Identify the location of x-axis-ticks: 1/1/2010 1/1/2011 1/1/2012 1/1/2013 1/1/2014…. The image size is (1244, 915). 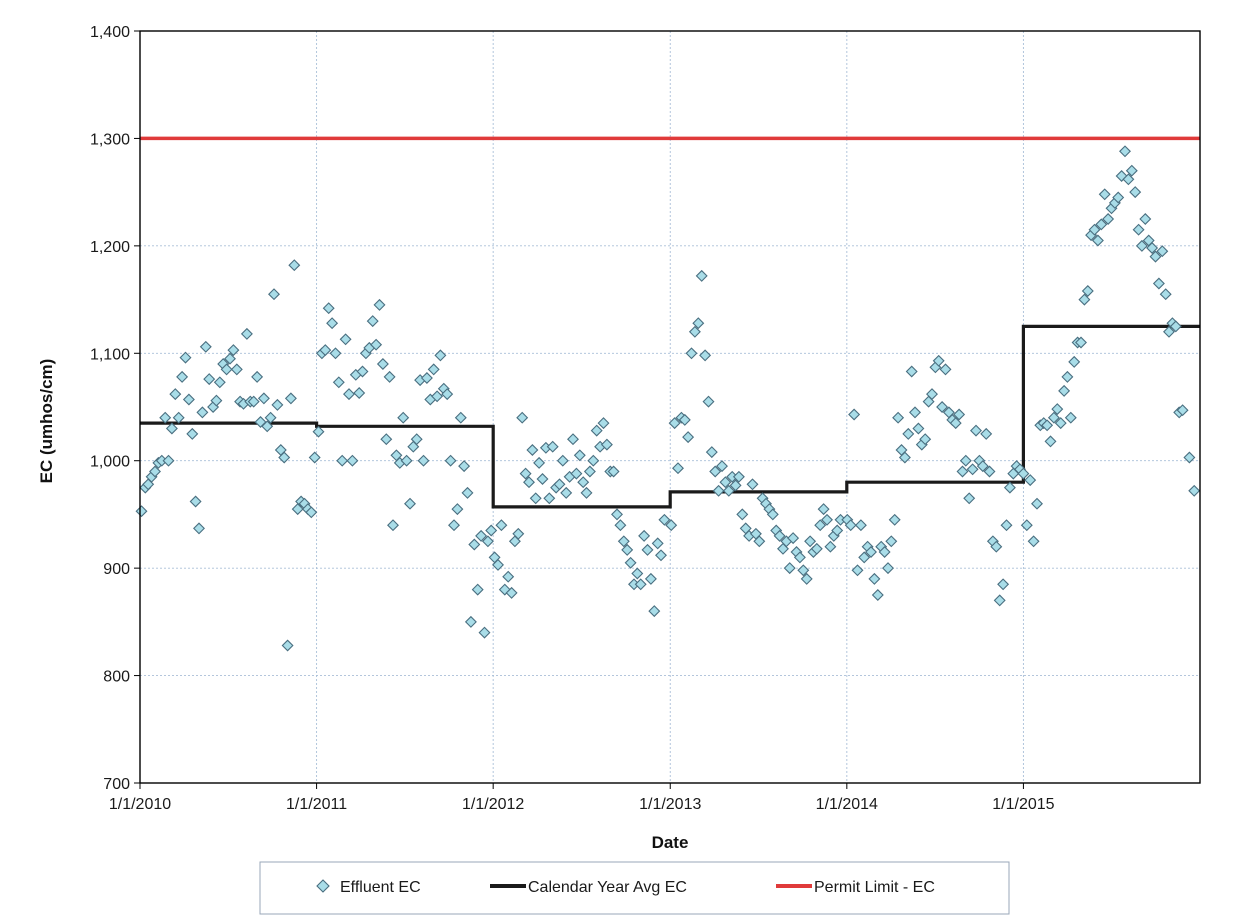
(582, 798).